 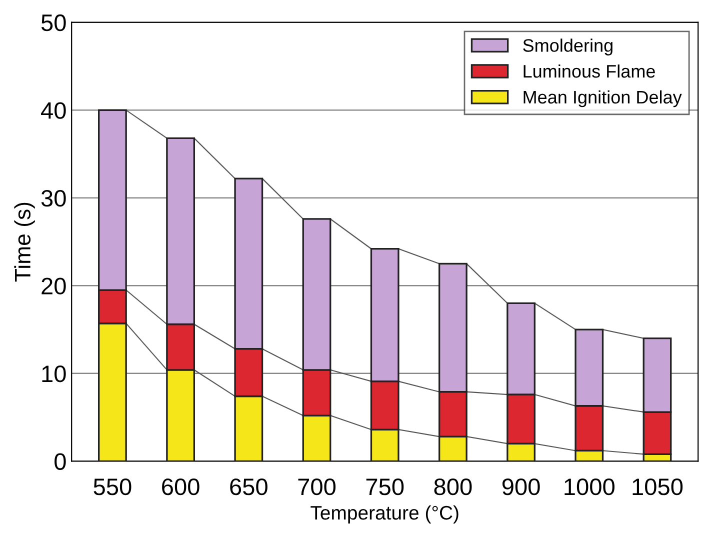 I want to click on legend-label: Luminous Flame, so click(x=589, y=71).